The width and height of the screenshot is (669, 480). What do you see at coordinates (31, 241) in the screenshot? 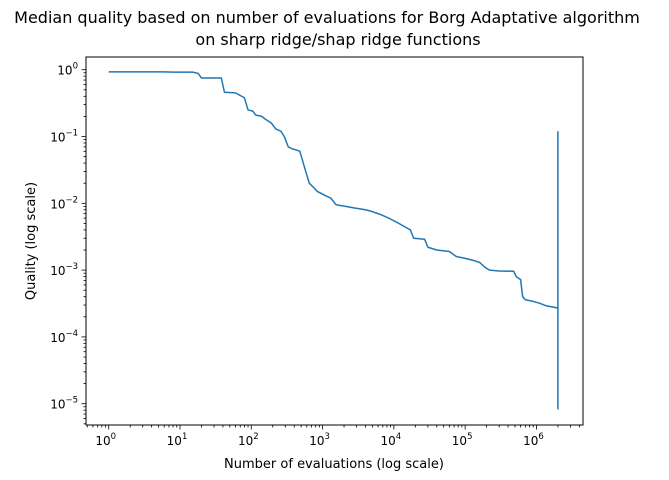
I see `y-axis-label: Quality (log scale)` at bounding box center [31, 241].